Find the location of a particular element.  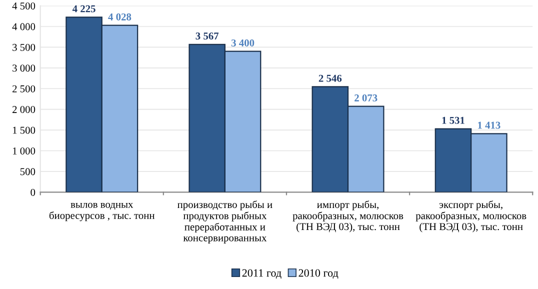

y-tick-label: 3 000 is located at coordinates (24, 68).